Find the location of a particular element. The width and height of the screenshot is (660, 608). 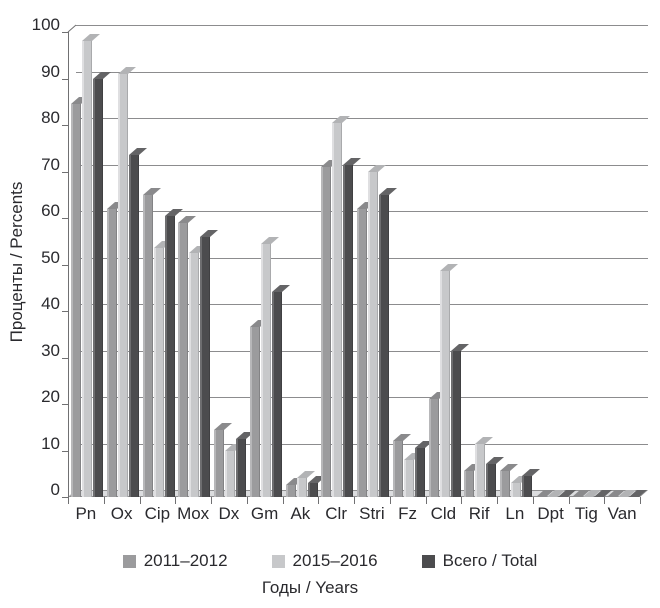

axis-top-connector is located at coordinates (72, 28).